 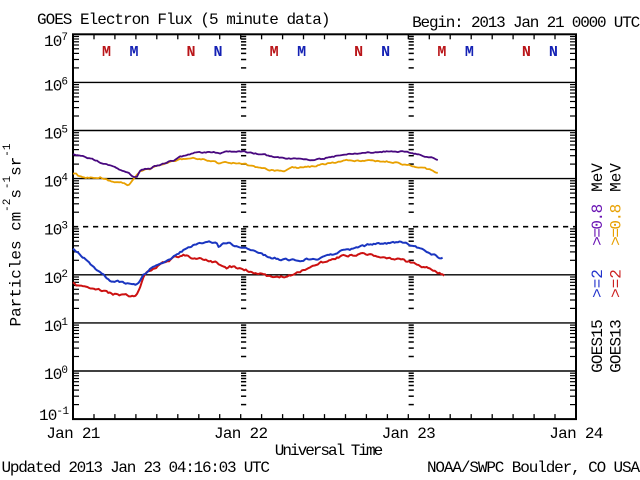 What do you see at coordinates (617, 346) in the screenshot?
I see `svg-text: GOES13` at bounding box center [617, 346].